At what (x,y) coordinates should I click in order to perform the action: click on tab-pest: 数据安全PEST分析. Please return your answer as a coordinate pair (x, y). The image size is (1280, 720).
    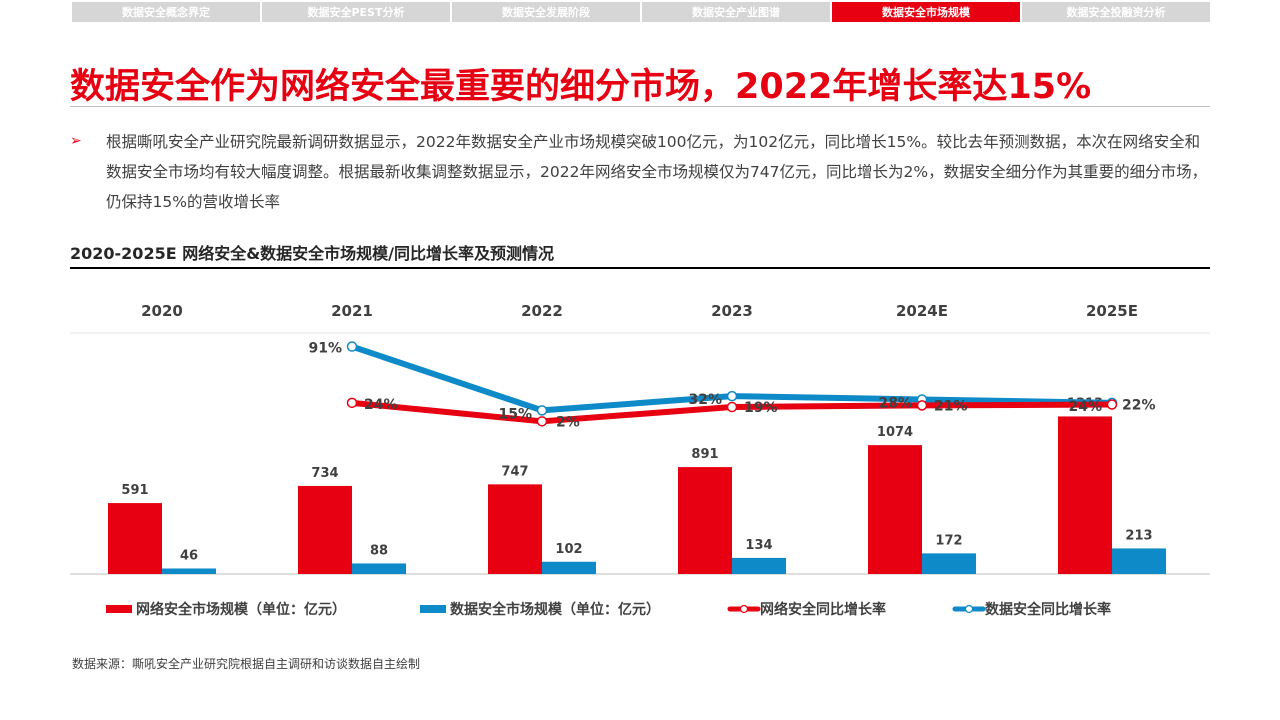
    Looking at the image, I should click on (356, 12).